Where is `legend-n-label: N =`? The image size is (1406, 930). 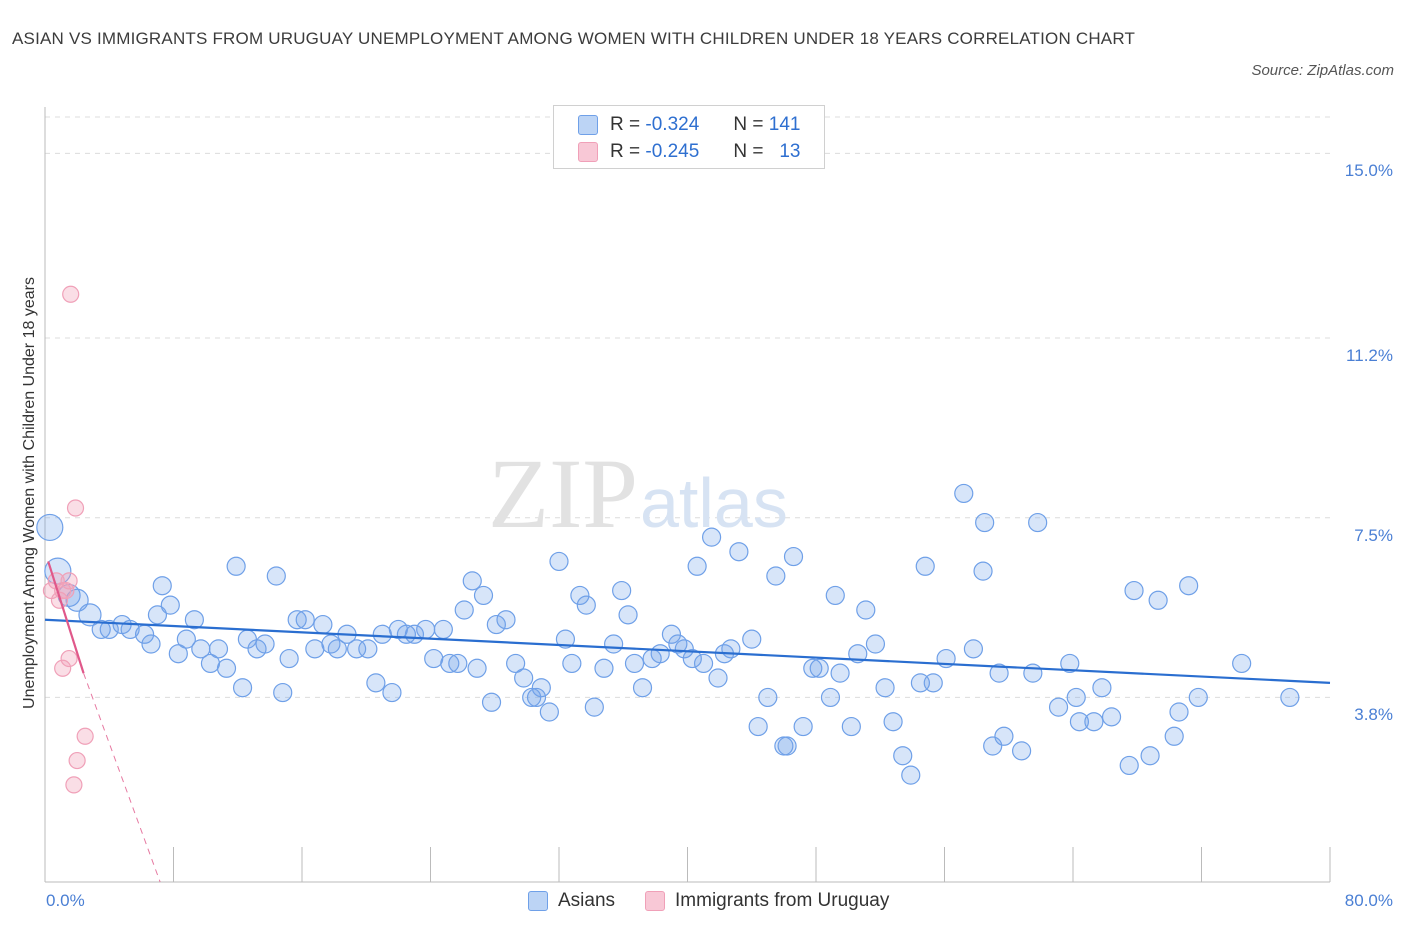
legend-n-label: N = is located at coordinates (748, 151).